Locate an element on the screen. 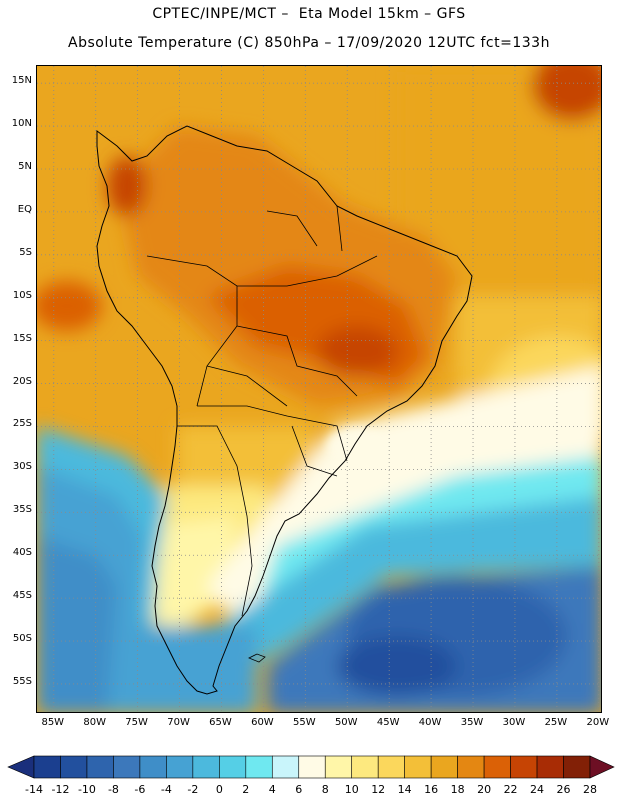 Image resolution: width=618 pixels, height=800 pixels. lat-label: 20S is located at coordinates (22, 381).